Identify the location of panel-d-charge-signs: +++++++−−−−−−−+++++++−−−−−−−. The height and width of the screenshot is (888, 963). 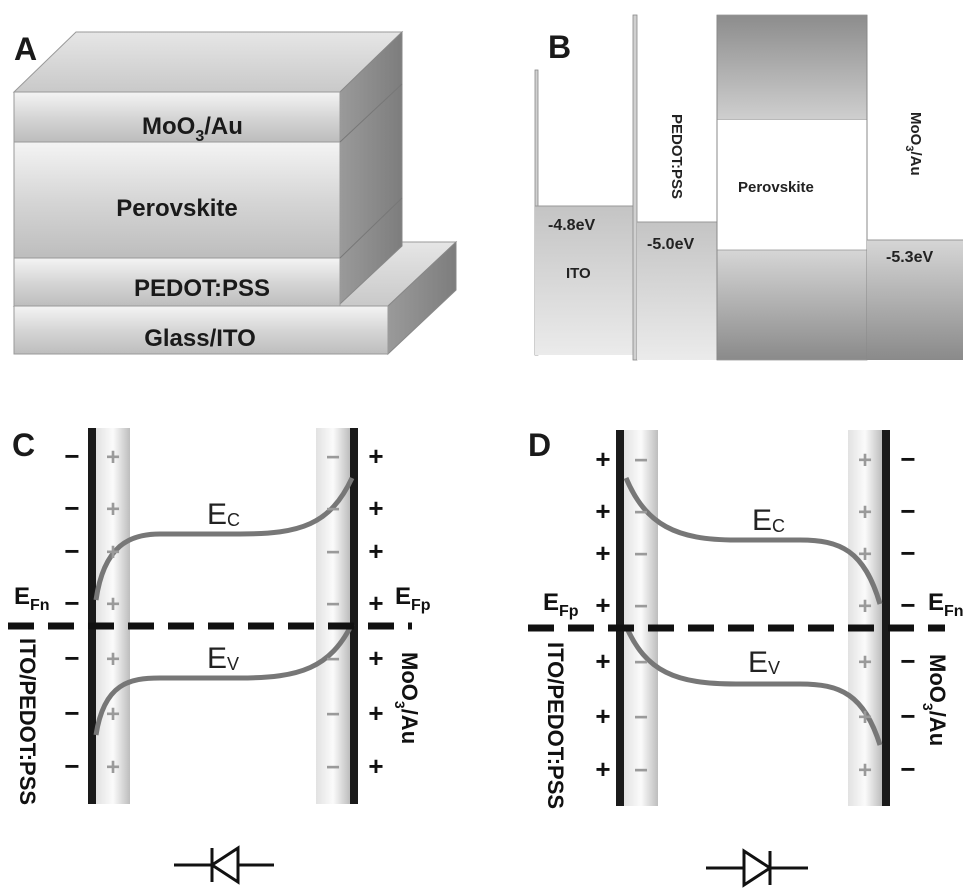
(755, 614).